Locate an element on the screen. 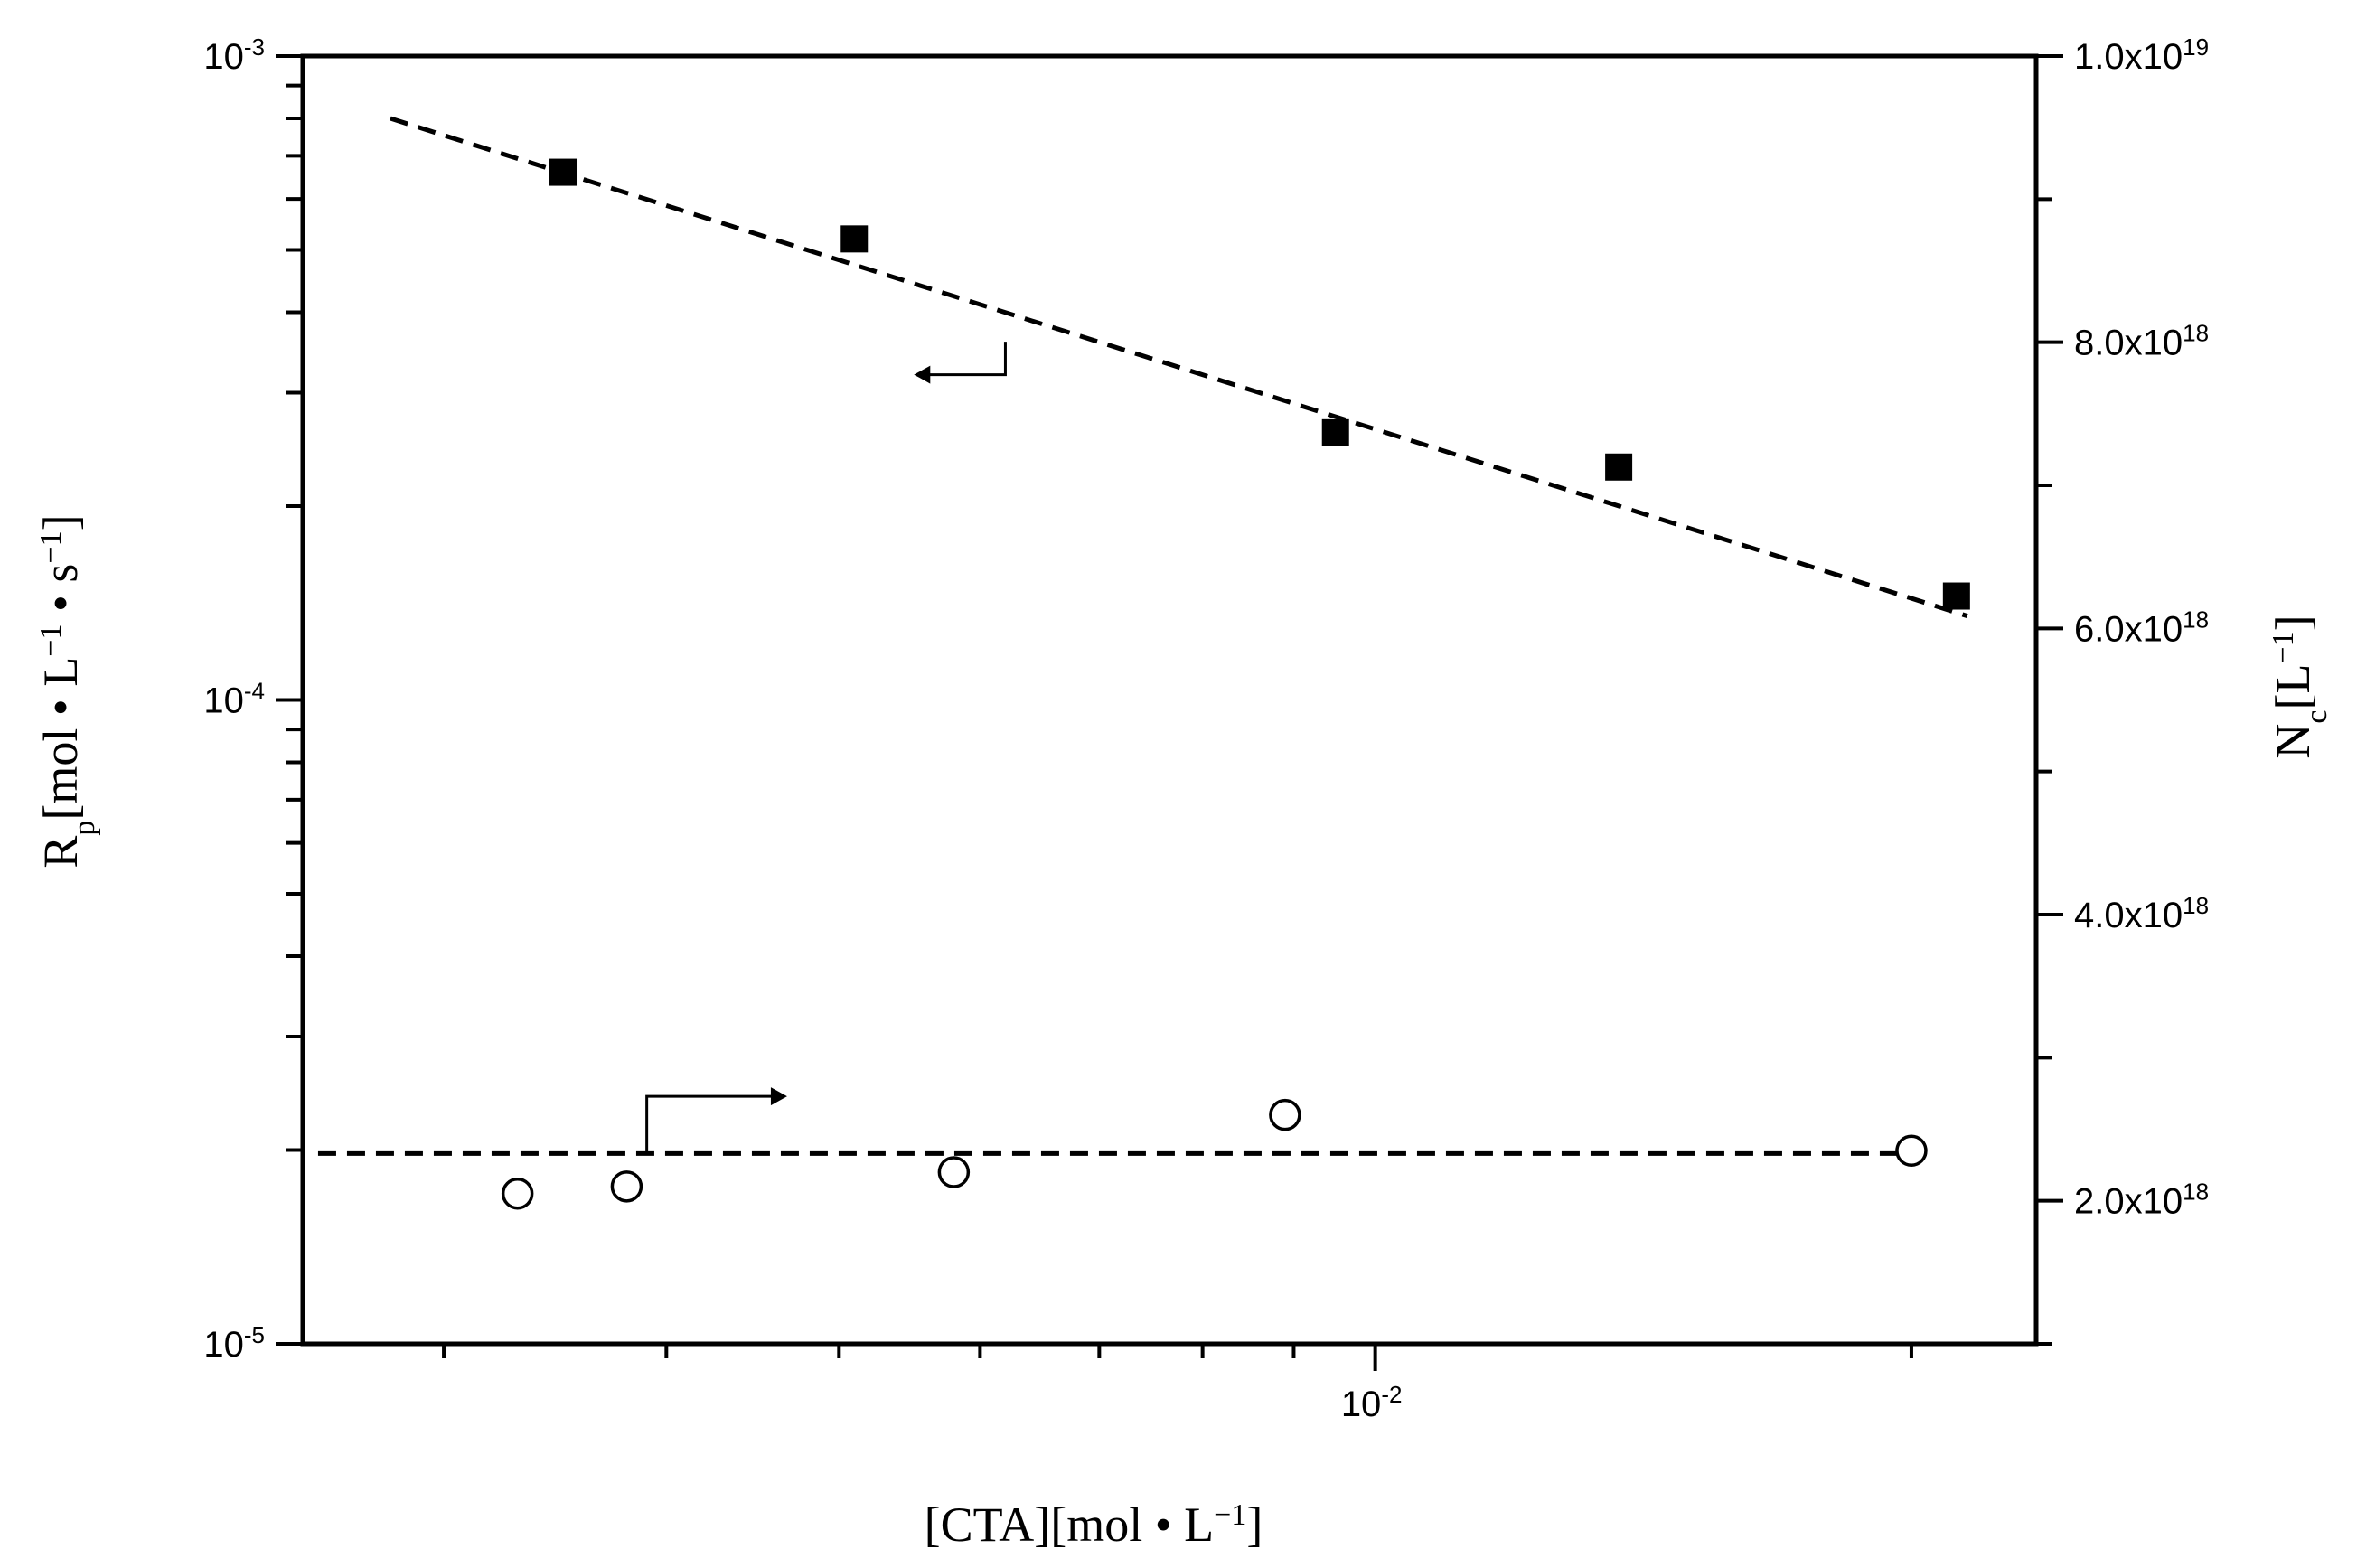  y-right-tick-label: 8.0x10¹⁸ is located at coordinates (2141, 341).